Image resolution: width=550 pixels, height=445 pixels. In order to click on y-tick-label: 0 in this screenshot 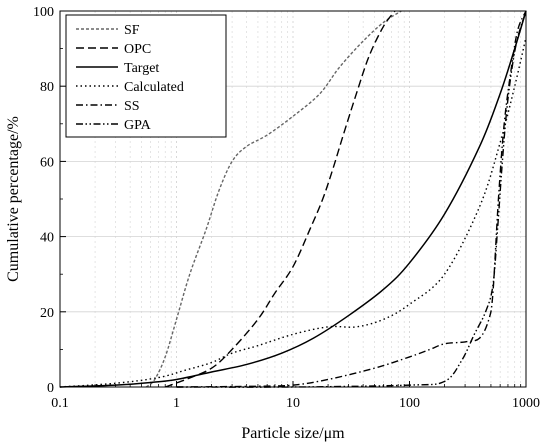, I will do `click(50, 388)`.